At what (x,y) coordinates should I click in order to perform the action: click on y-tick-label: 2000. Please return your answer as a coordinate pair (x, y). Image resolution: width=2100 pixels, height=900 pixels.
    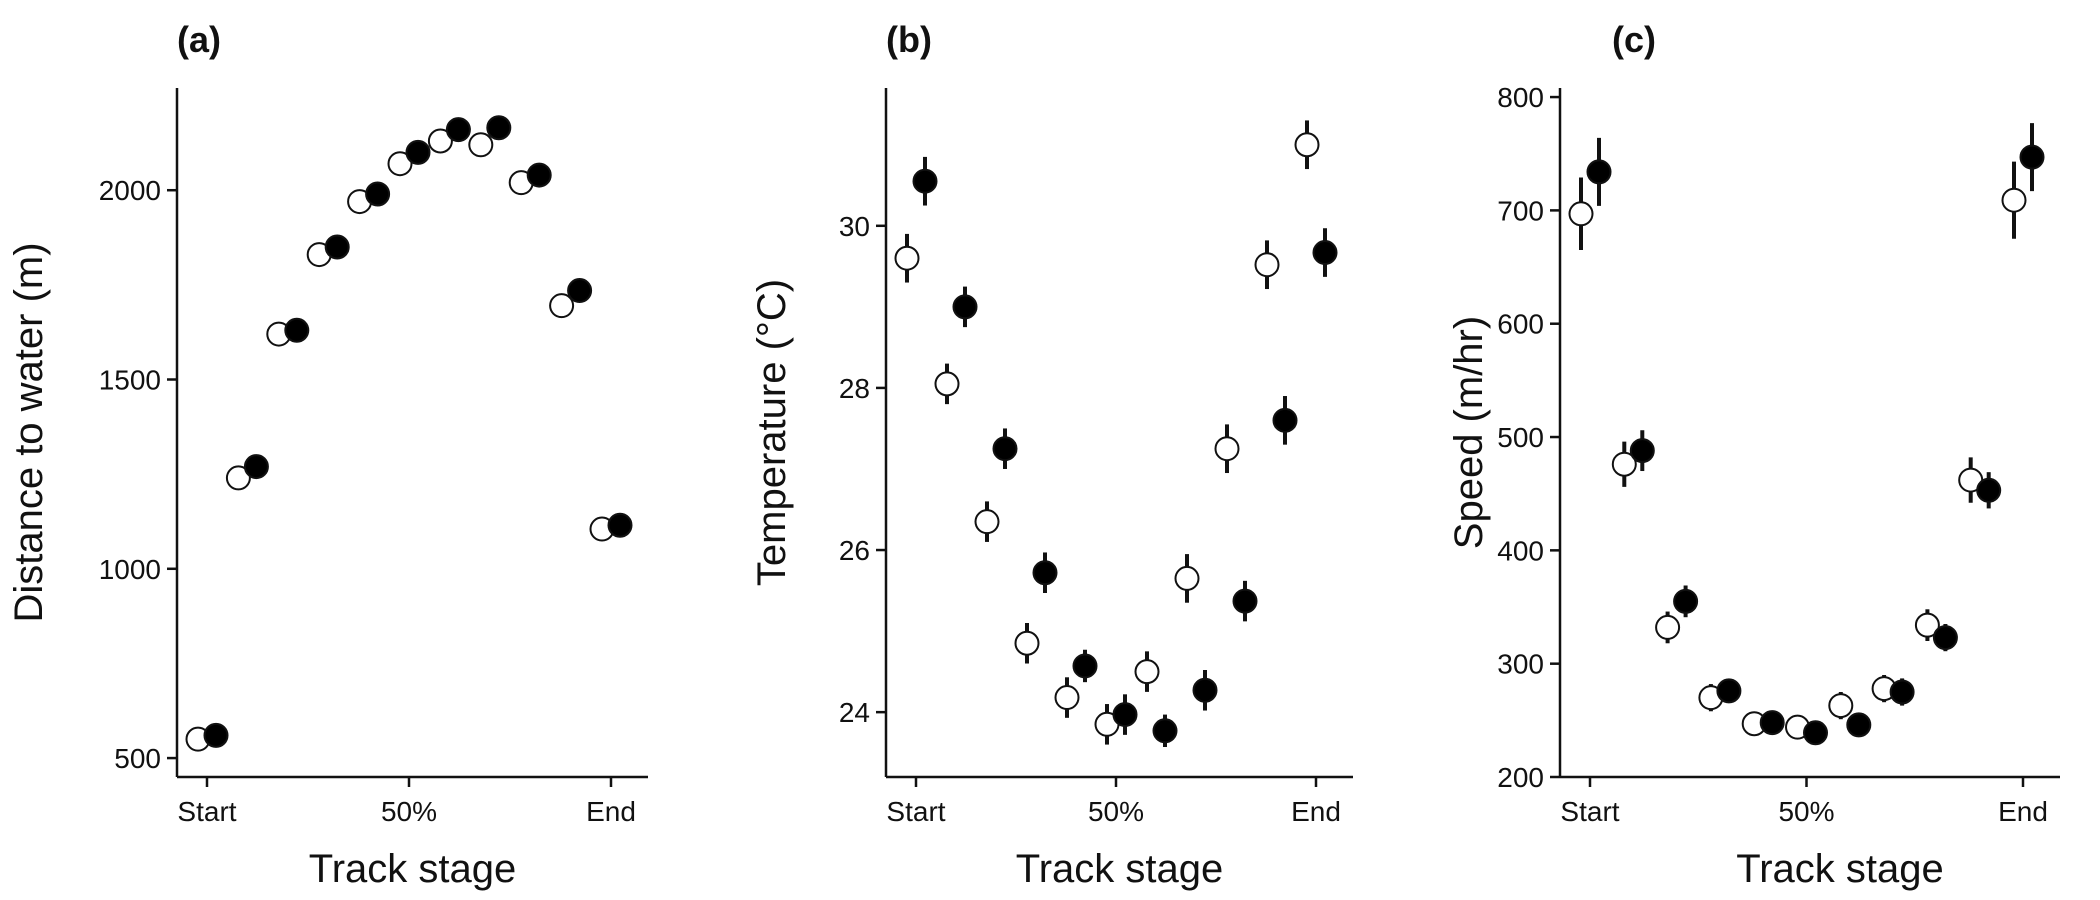
    Looking at the image, I should click on (130, 190).